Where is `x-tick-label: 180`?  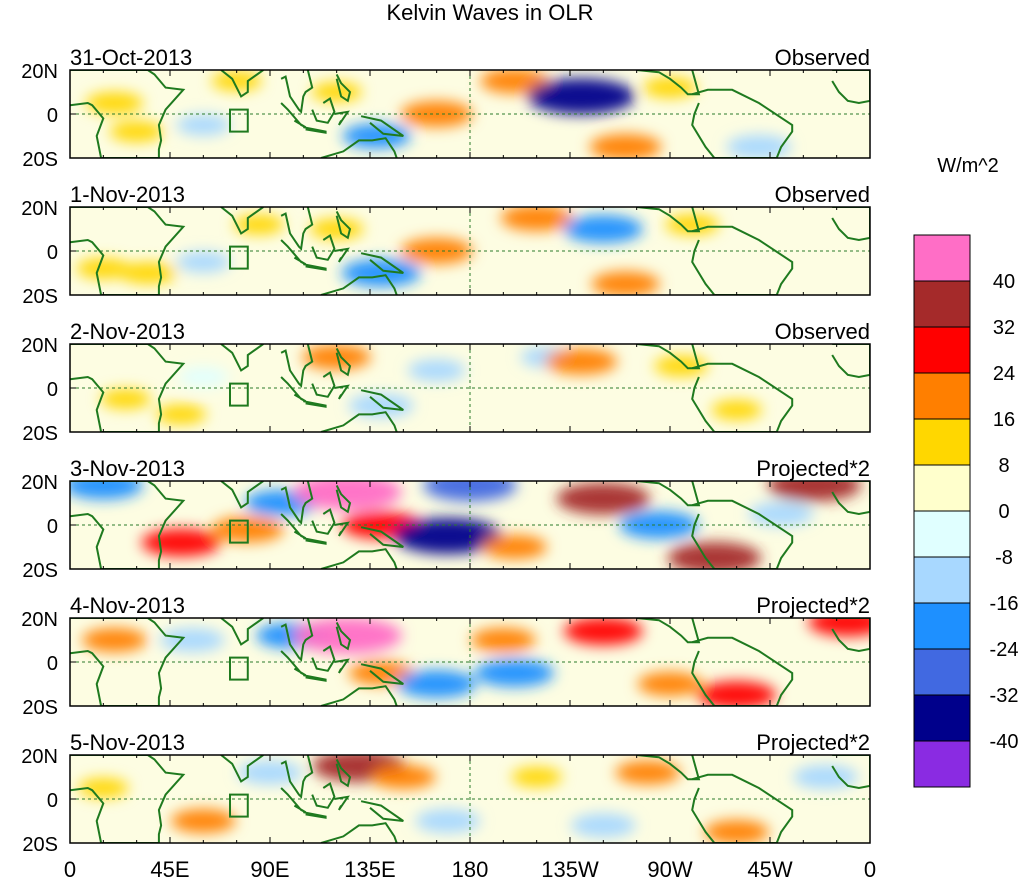 x-tick-label: 180 is located at coordinates (470, 869).